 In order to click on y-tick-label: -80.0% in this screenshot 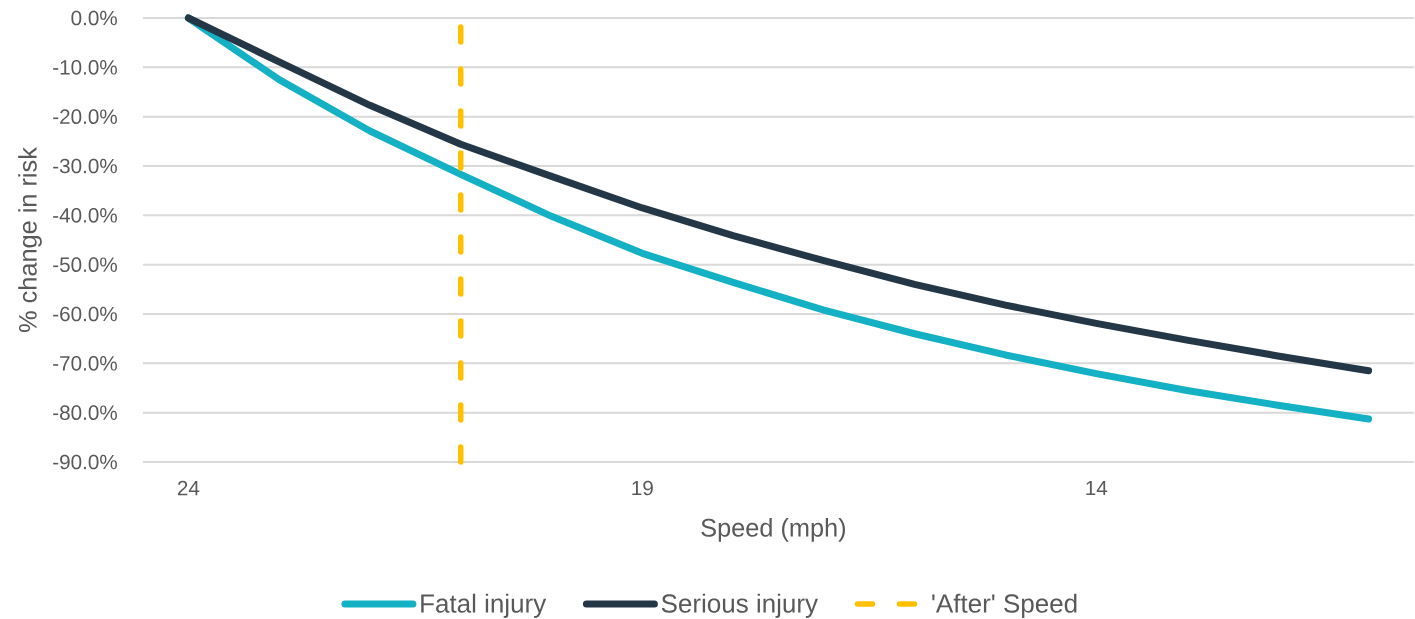, I will do `click(85, 412)`.